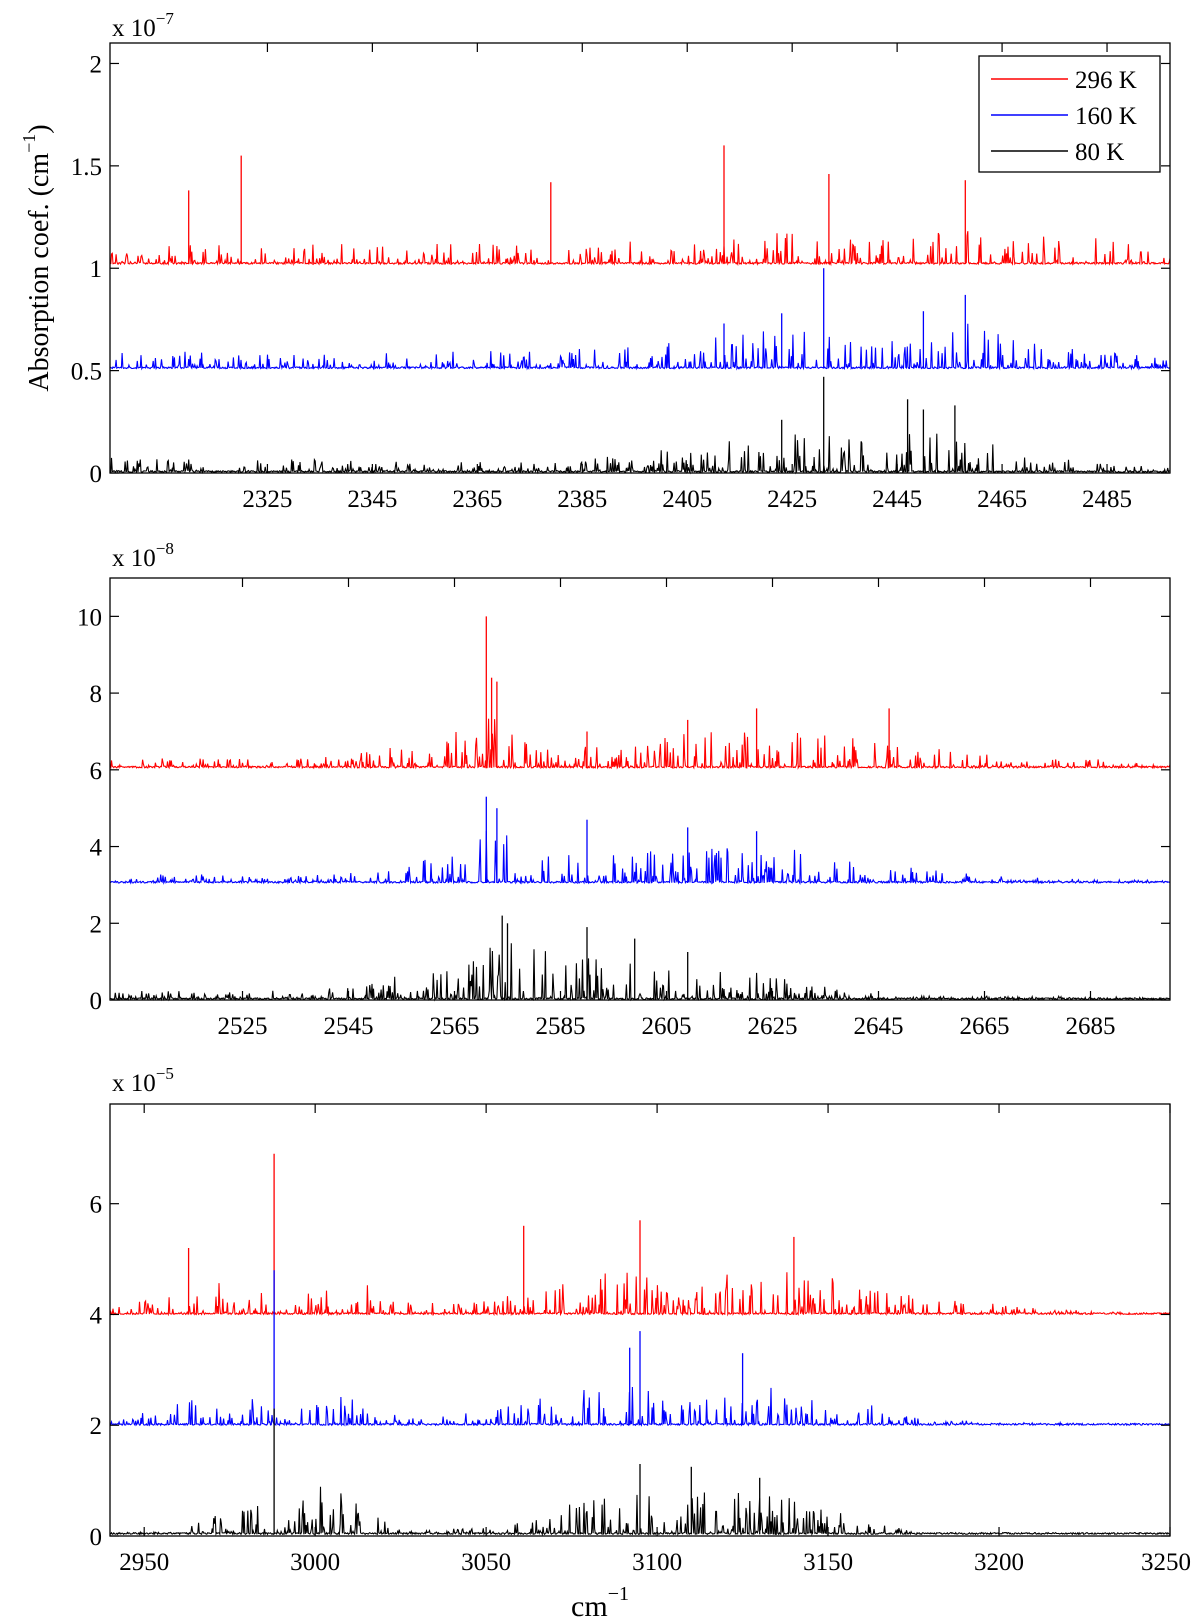  I want to click on y-axis-label: Absorption coef. (cm−1), so click(37, 257).